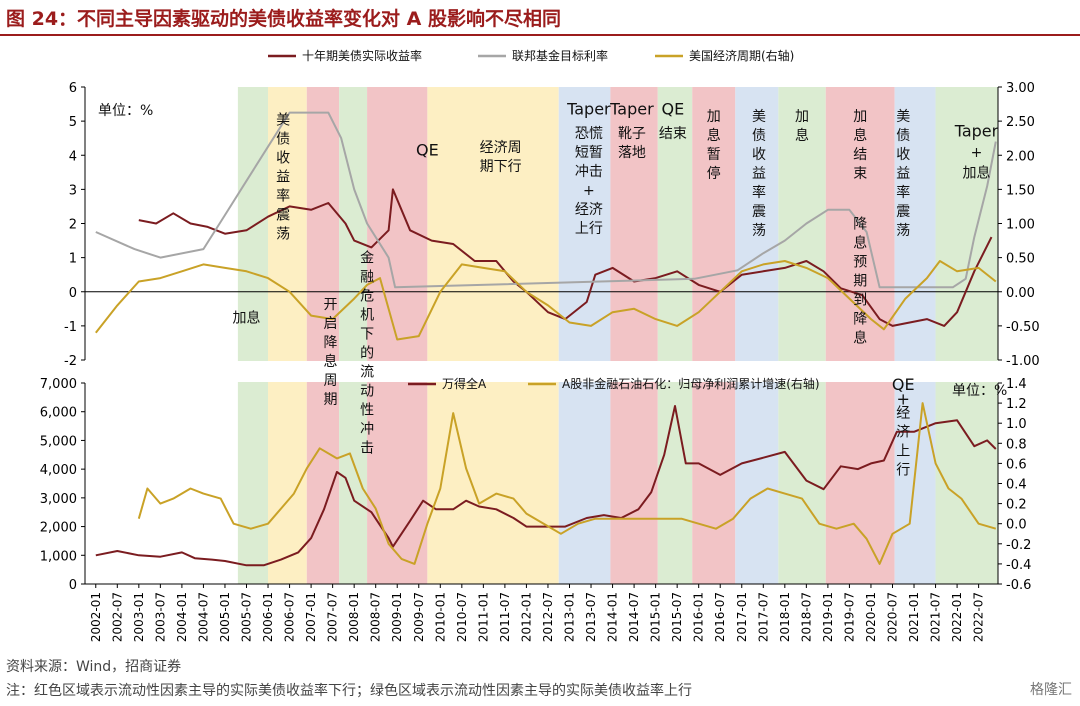  I want to click on legend-label: 万得全A, so click(464, 383).